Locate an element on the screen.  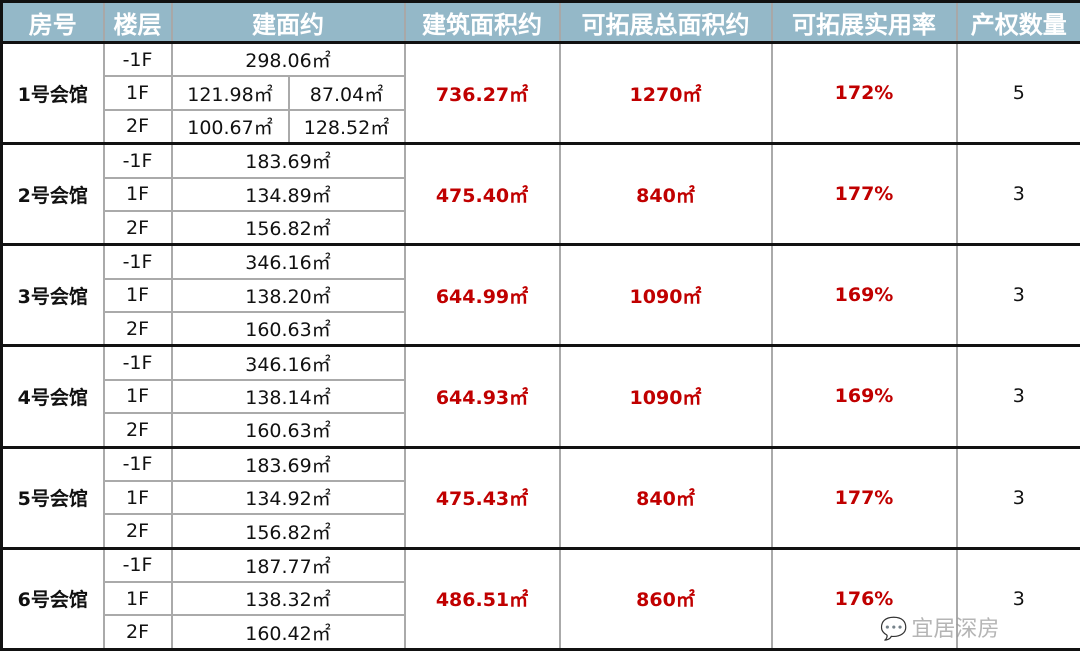
header-room: 房号 is located at coordinates (52, 22).